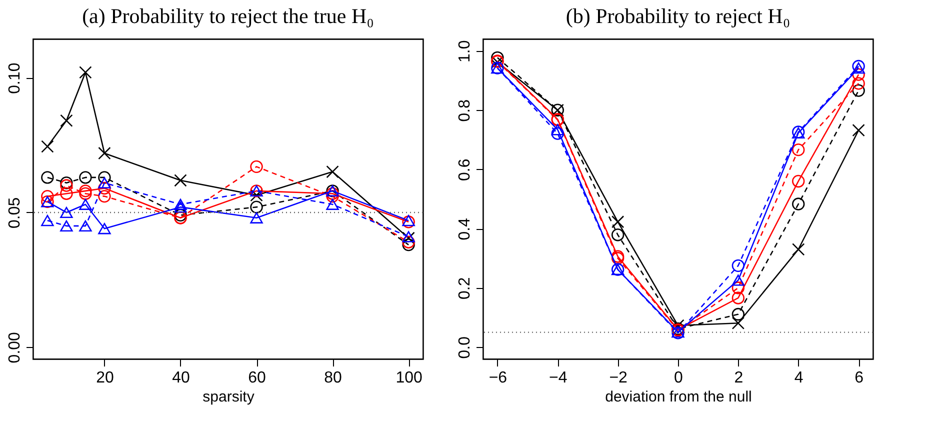 The image size is (948, 440). I want to click on x-tick-label: 2, so click(739, 378).